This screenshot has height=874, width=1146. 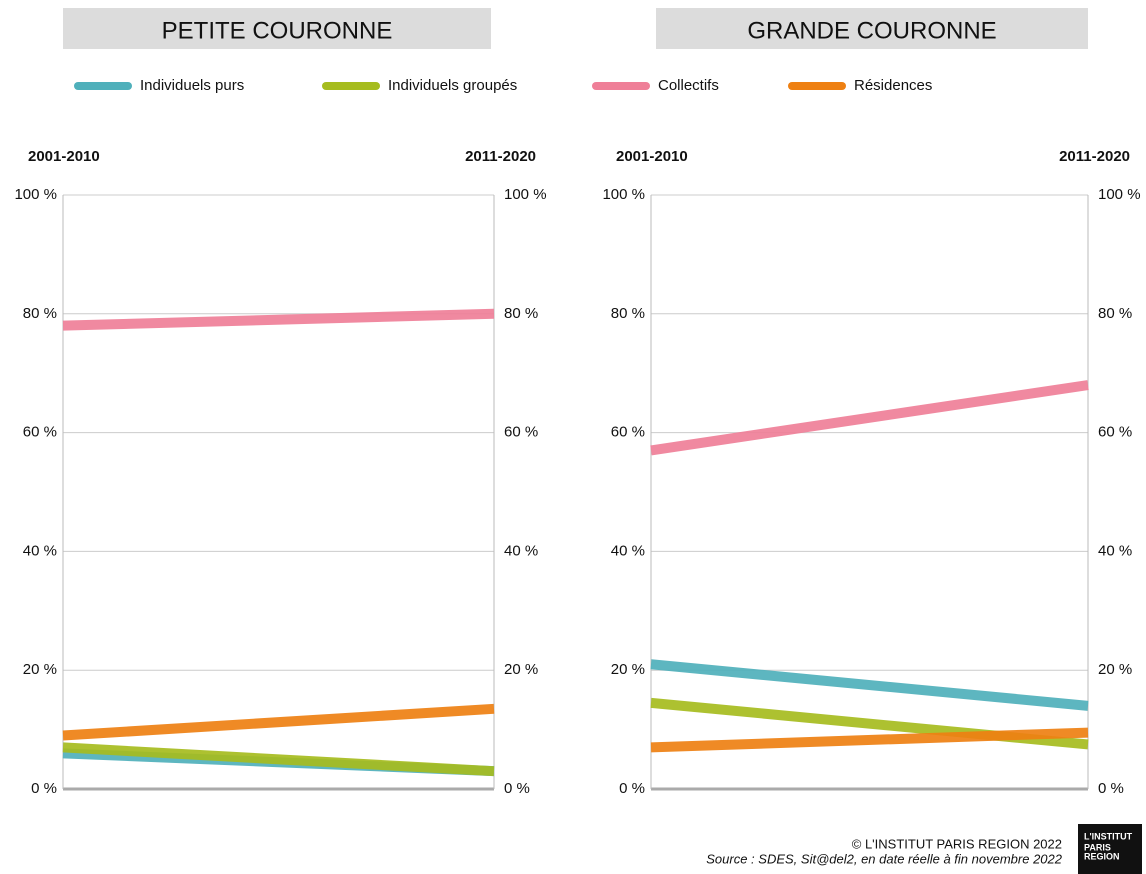 I want to click on logo-text: REGION, so click(x=1102, y=856).